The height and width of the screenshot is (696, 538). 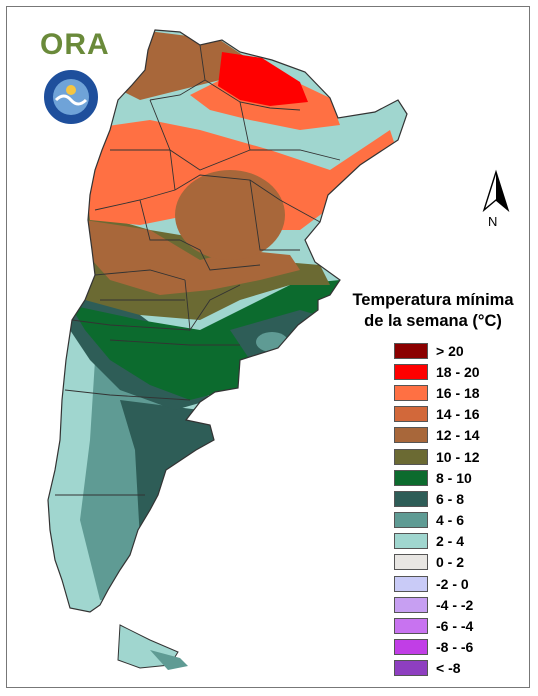 What do you see at coordinates (448, 668) in the screenshot?
I see `legend-label: < -8` at bounding box center [448, 668].